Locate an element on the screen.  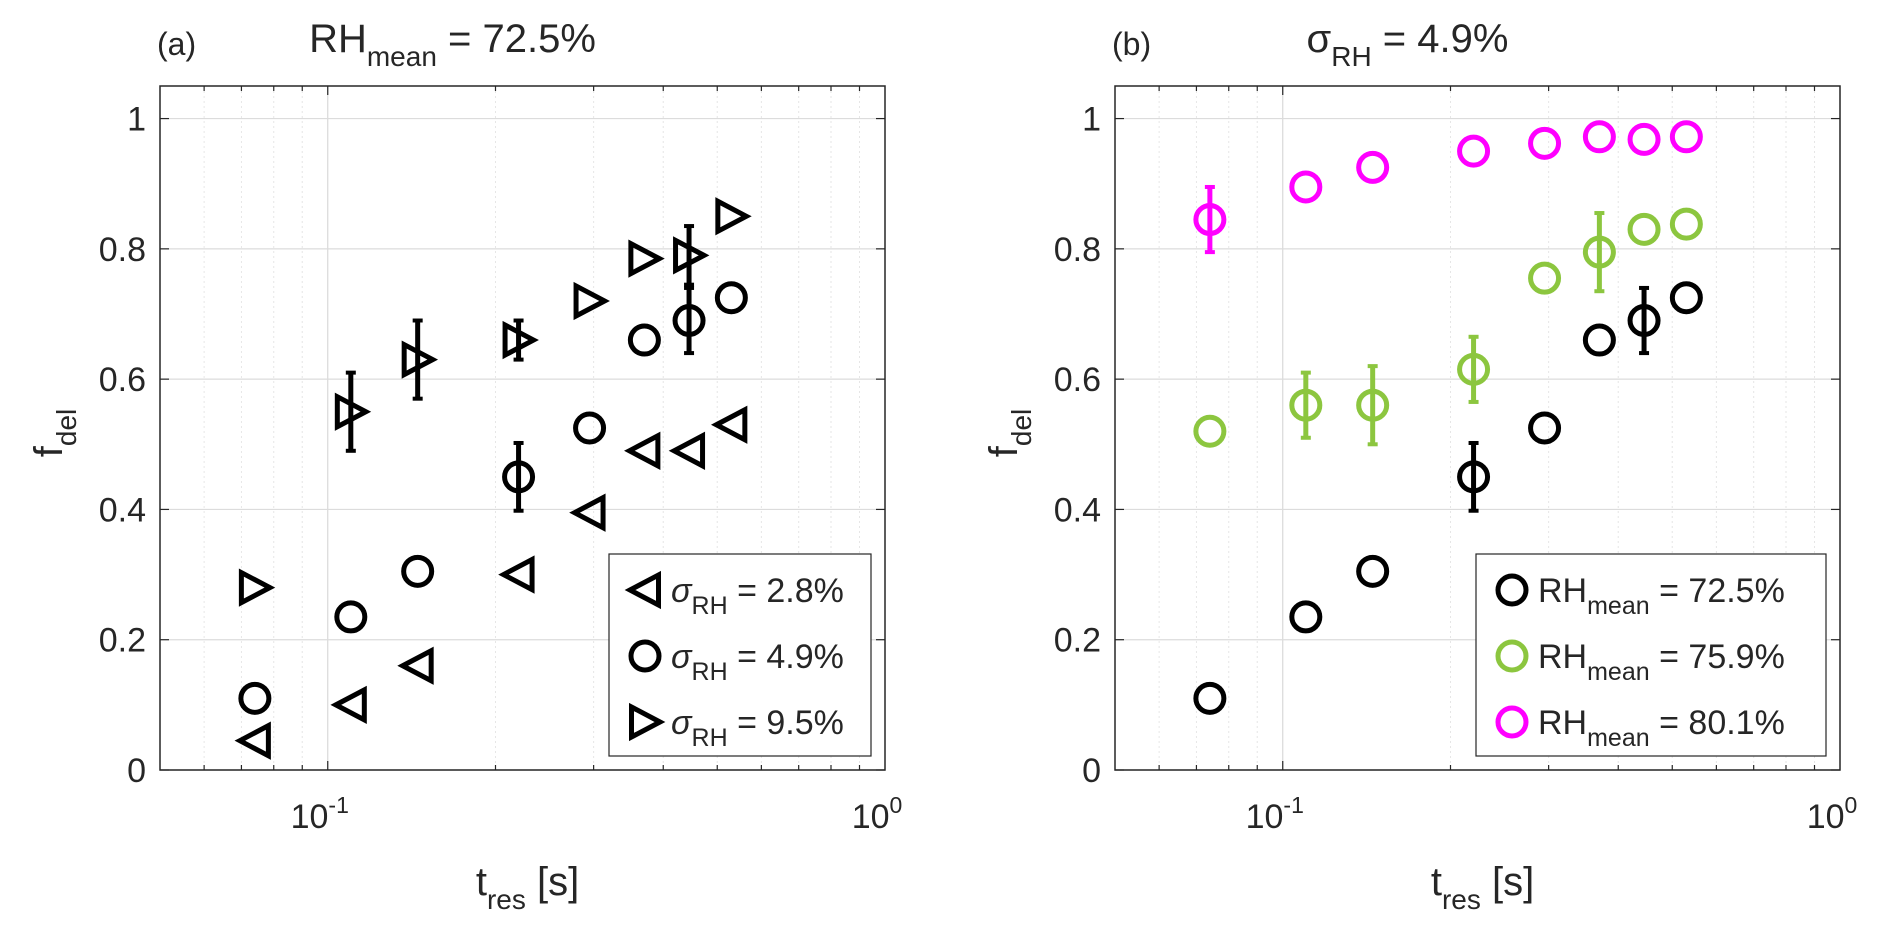
panel-label: (a) is located at coordinates (176, 44).